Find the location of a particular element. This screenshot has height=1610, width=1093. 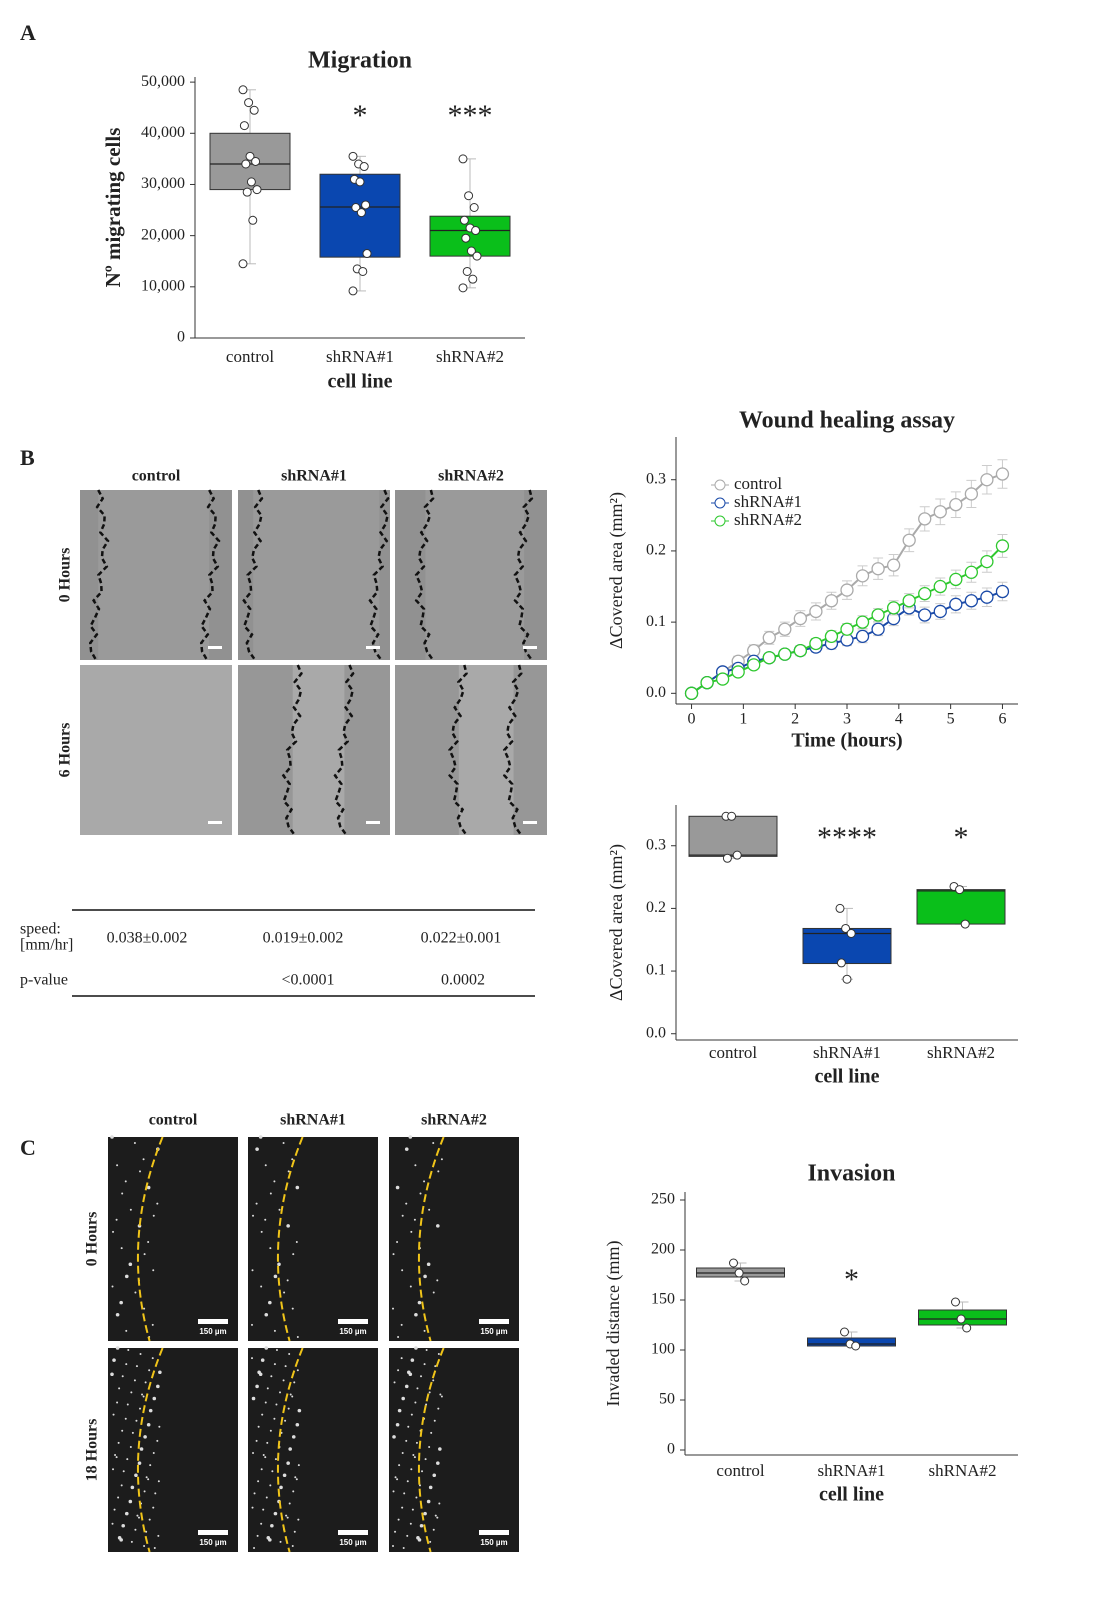

table-cell: 0.022±0.001 is located at coordinates (461, 938).